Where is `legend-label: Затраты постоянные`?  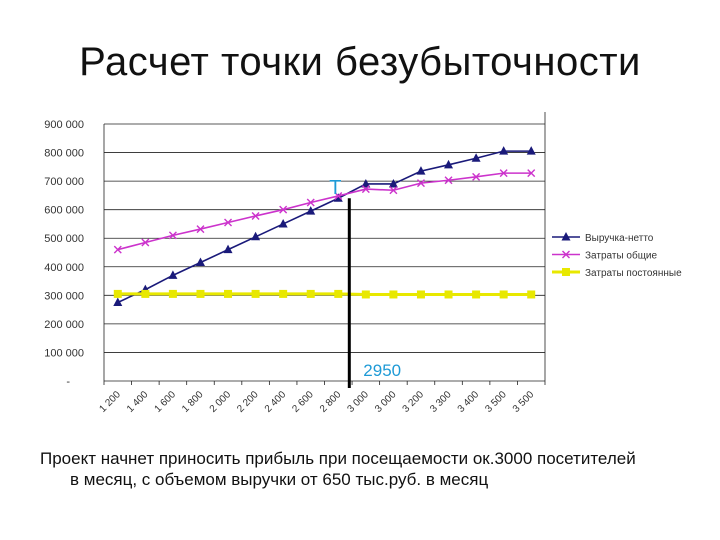 legend-label: Затраты постоянные is located at coordinates (633, 273).